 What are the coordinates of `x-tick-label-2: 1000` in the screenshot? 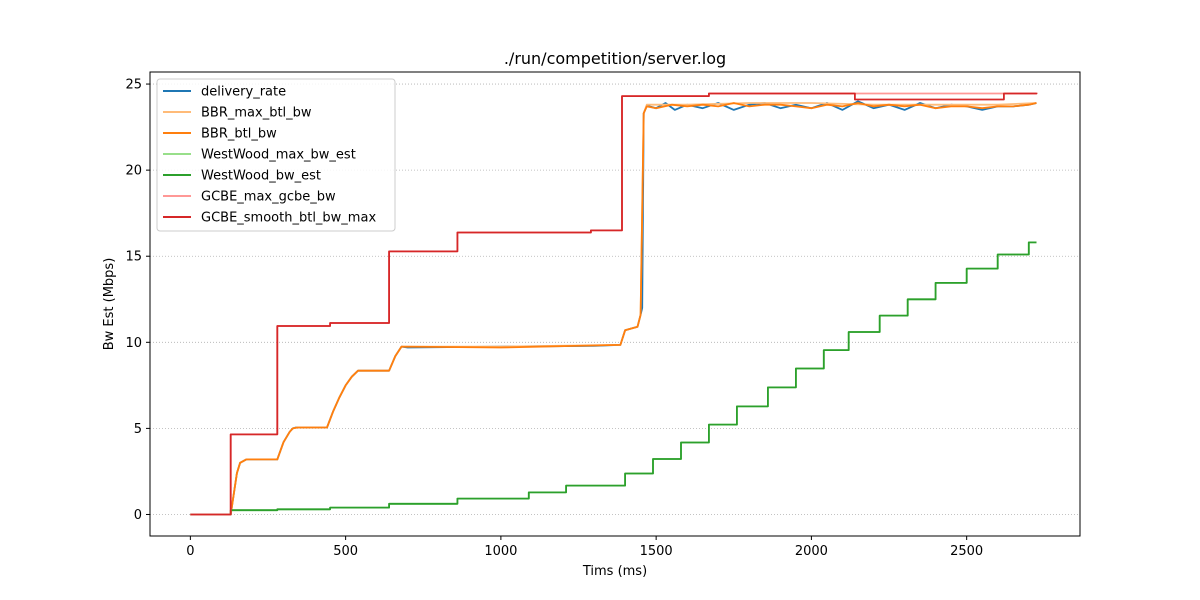 It's located at (500, 551).